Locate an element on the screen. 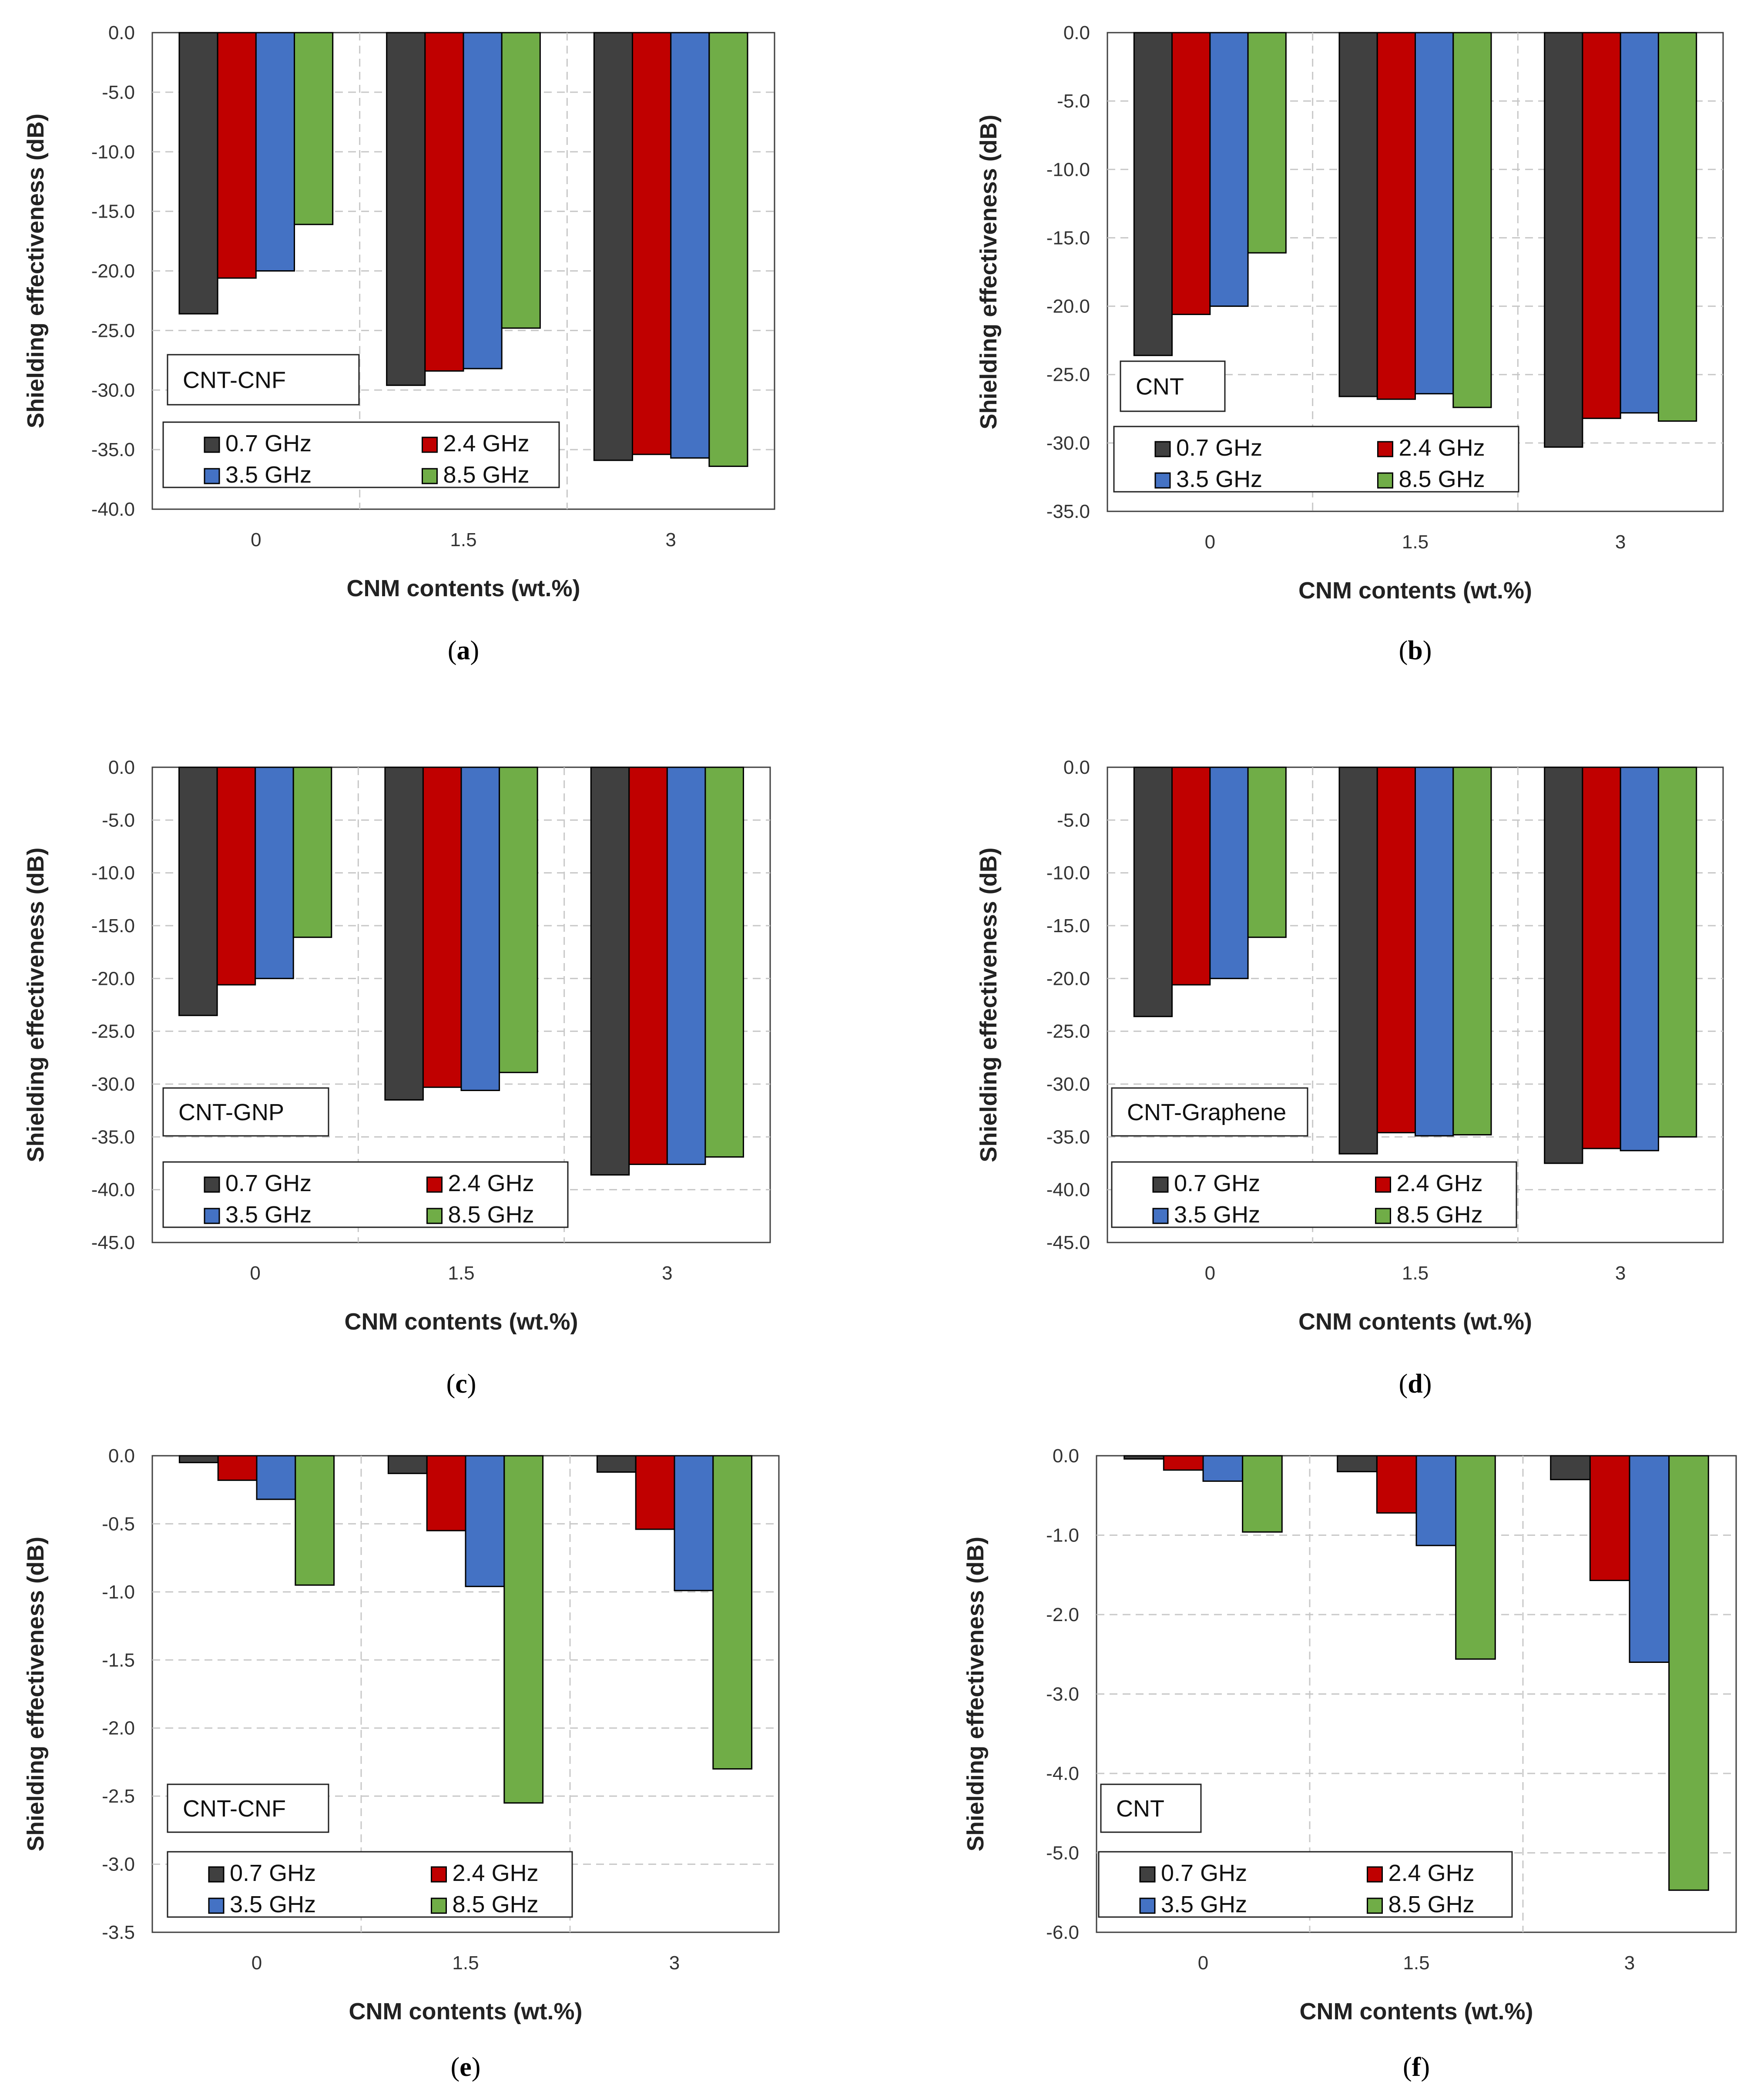 This screenshot has height=2092, width=1764. panel-caption: (b) is located at coordinates (1415, 650).